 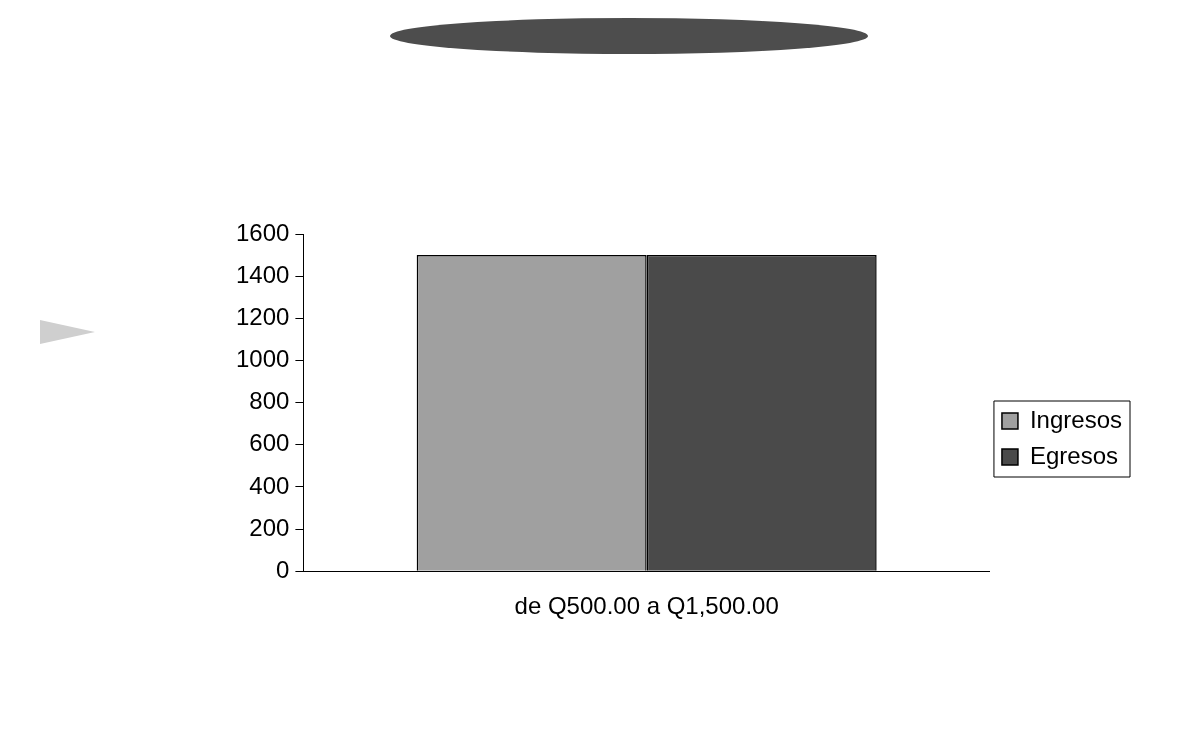 What do you see at coordinates (263, 274) in the screenshot?
I see `y-tick-label: 1400` at bounding box center [263, 274].